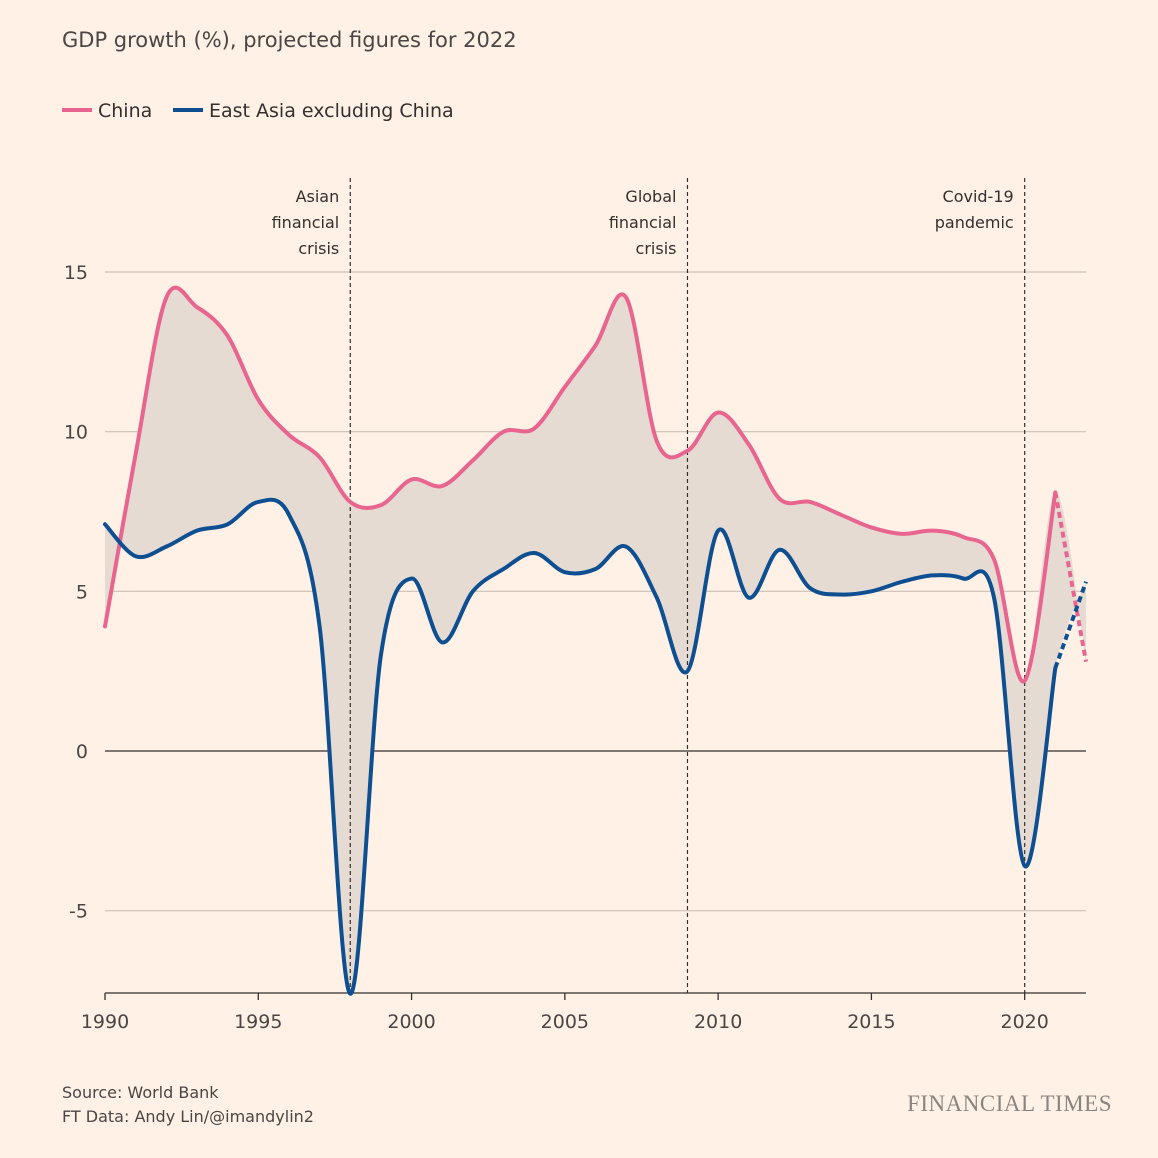  Describe the element at coordinates (78, 912) in the screenshot. I see `y-tick-label: -5` at that location.